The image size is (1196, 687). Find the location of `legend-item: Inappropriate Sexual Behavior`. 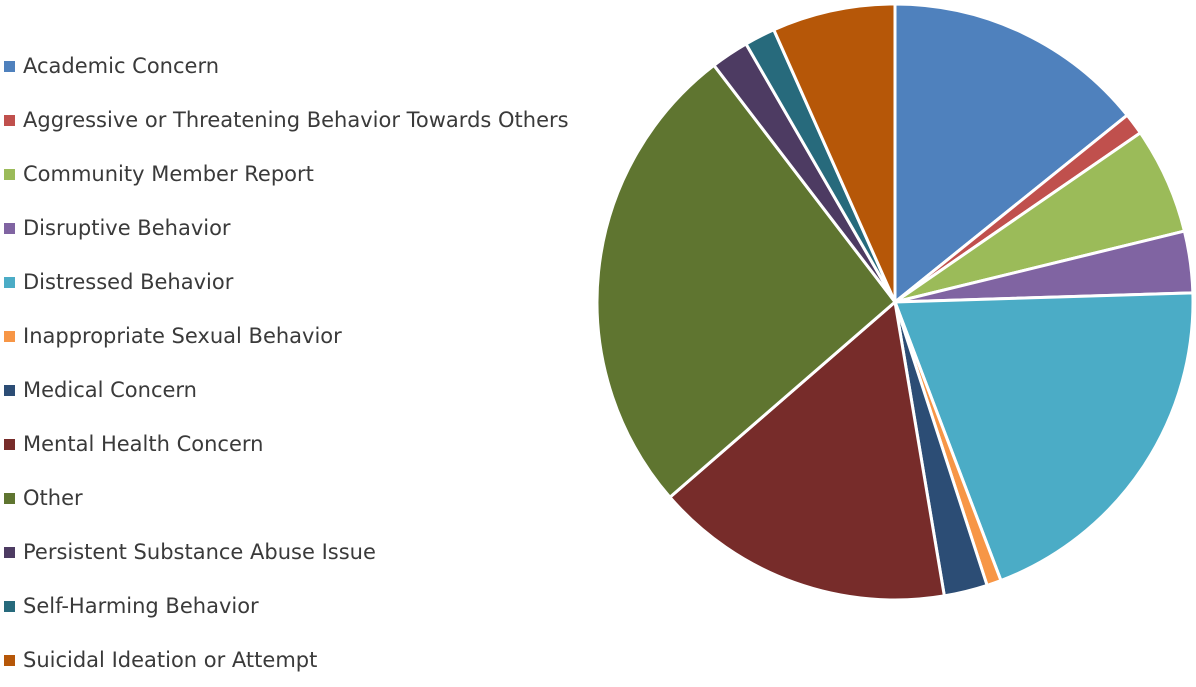

legend-item: Inappropriate Sexual Behavior is located at coordinates (324, 336).